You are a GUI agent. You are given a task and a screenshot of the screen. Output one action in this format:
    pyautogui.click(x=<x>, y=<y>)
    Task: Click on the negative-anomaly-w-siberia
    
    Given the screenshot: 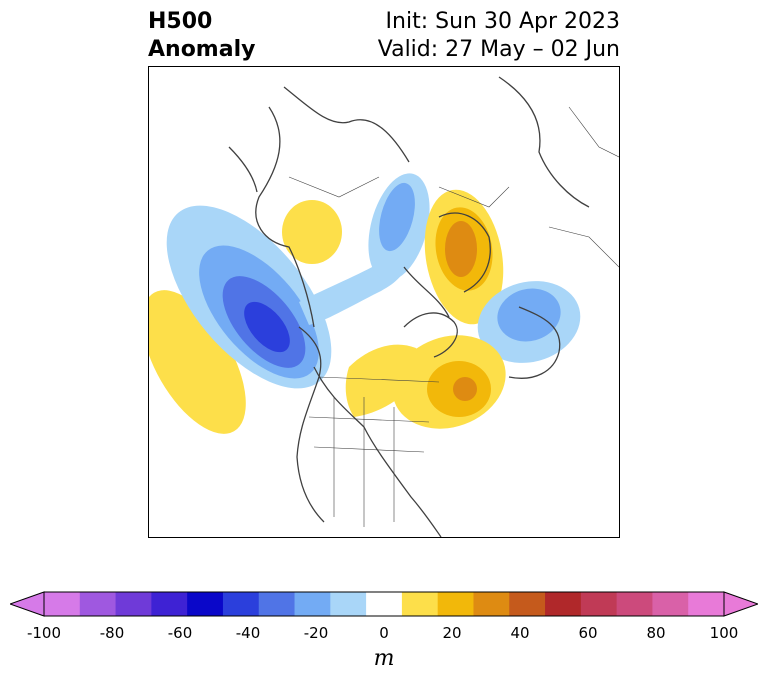 What is the action you would take?
    pyautogui.click(x=399, y=227)
    